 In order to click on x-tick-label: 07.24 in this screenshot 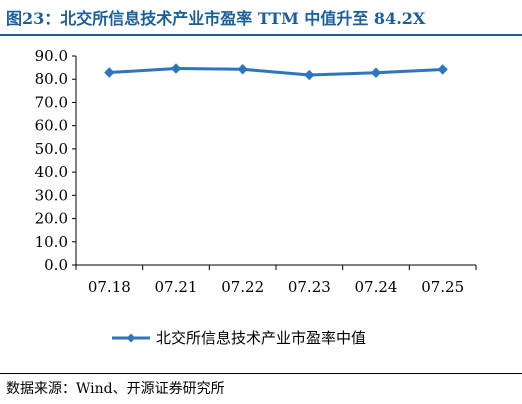, I will do `click(376, 287)`.